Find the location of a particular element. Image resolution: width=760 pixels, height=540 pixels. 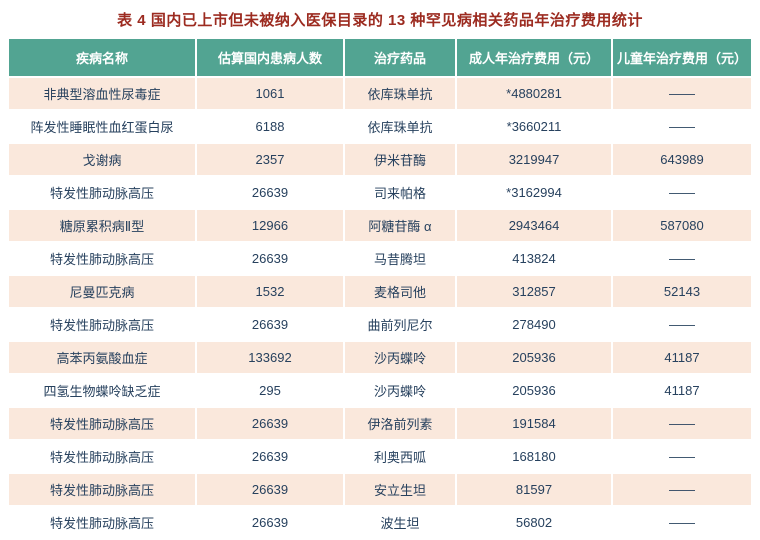

table-cell: 312857 is located at coordinates (534, 291).